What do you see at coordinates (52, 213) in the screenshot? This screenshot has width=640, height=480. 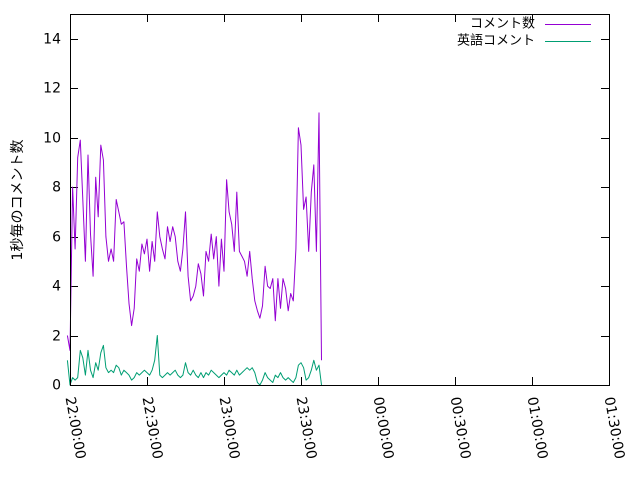 I see `y-tick-labels: 0 2 4 6 8 10 12 14` at bounding box center [52, 213].